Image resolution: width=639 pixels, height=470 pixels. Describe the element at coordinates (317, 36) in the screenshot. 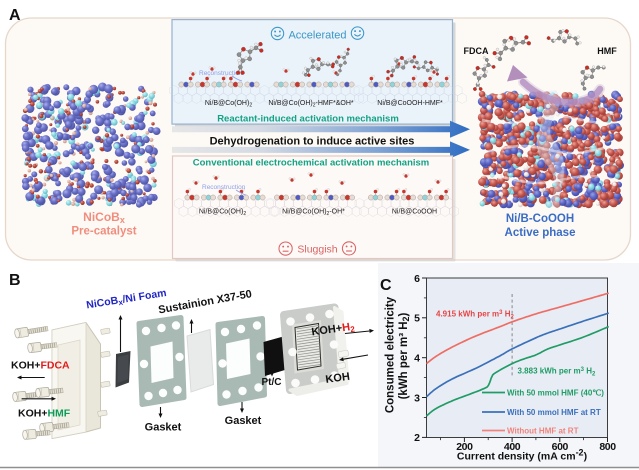

I see `svg-text: Accelerated` at that location.